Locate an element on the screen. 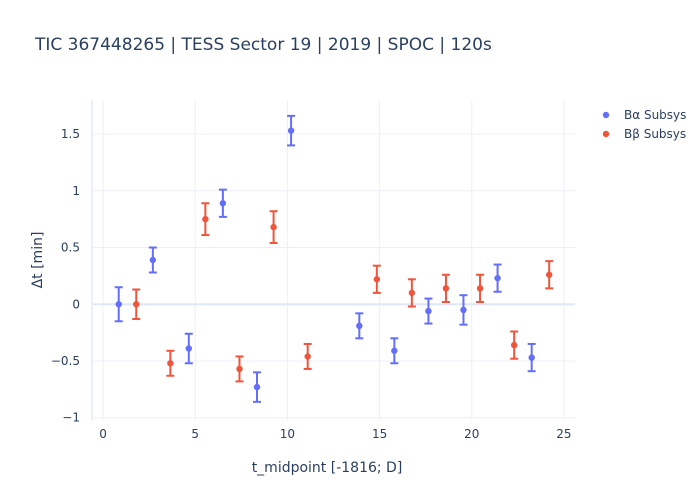 Image resolution: width=700 pixels, height=500 pixels. legend-item: Bα Subsys is located at coordinates (644, 115).